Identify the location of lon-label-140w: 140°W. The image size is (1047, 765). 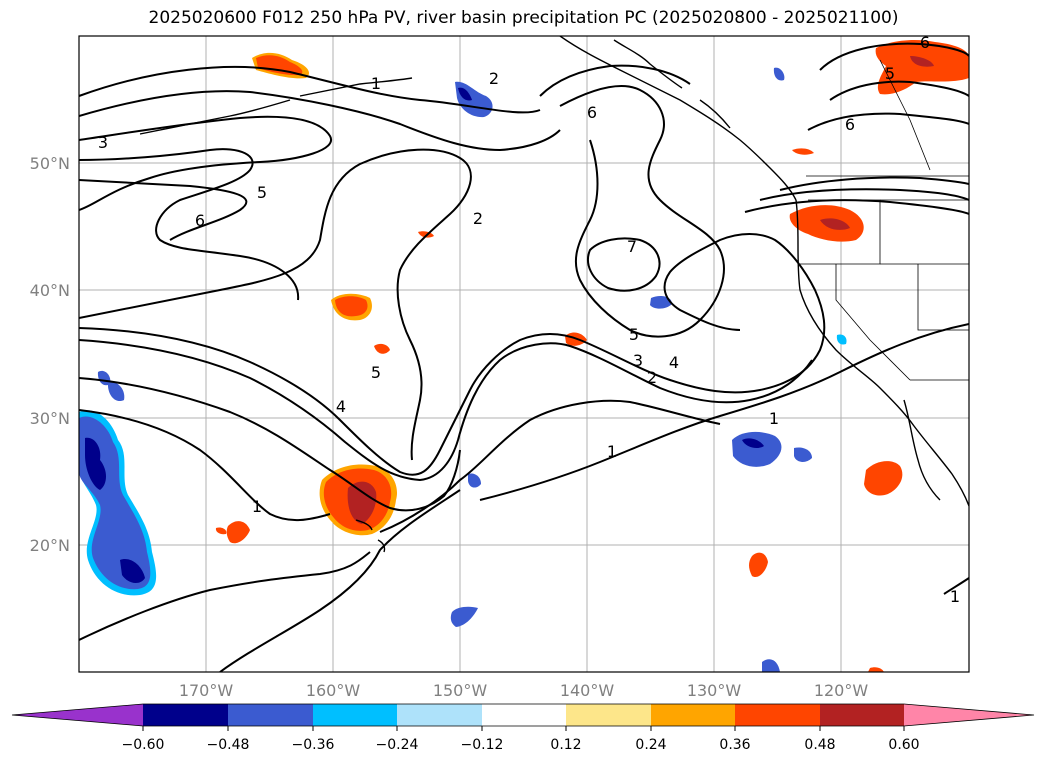
(587, 690).